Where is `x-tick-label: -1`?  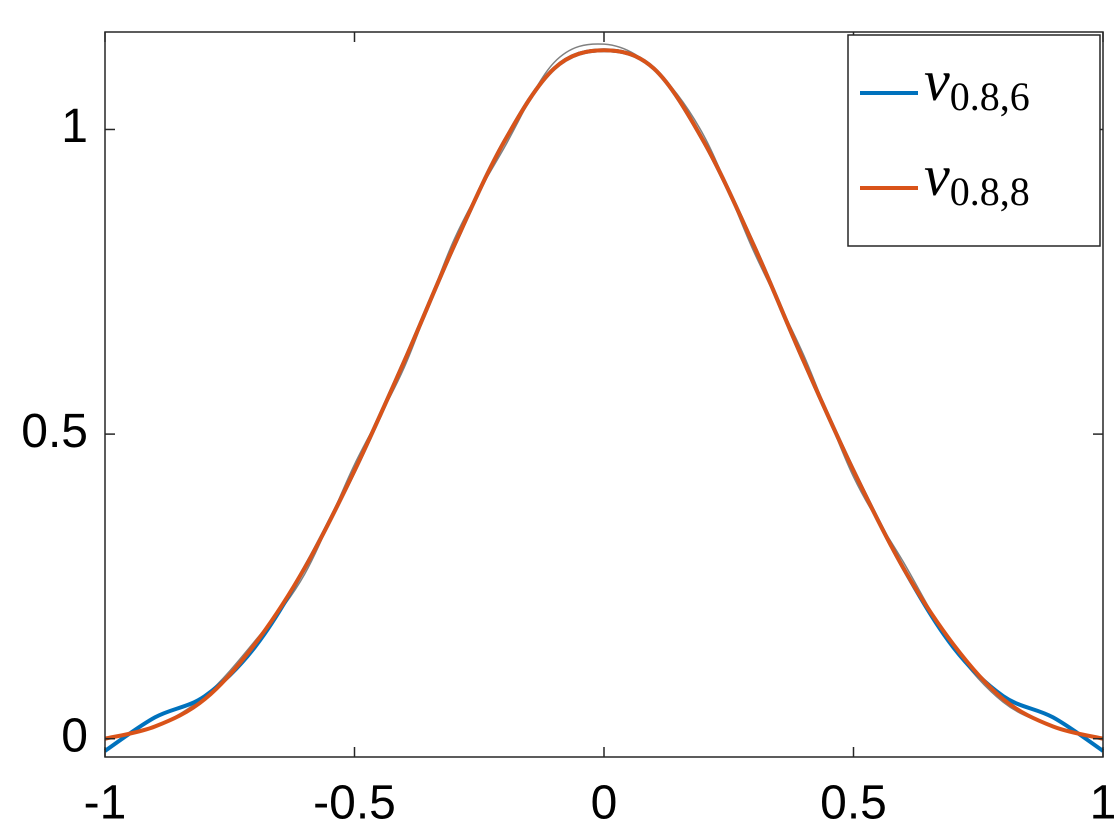
x-tick-label: -1 is located at coordinates (105, 803).